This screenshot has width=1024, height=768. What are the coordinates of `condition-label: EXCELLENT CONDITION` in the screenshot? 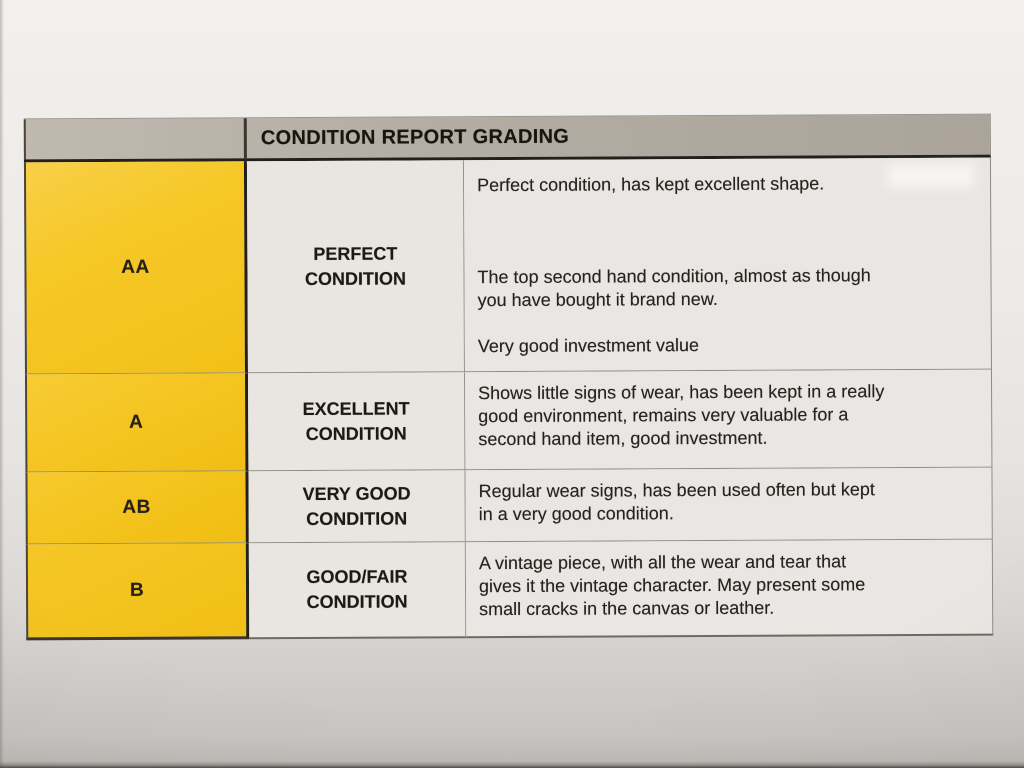 It's located at (356, 422).